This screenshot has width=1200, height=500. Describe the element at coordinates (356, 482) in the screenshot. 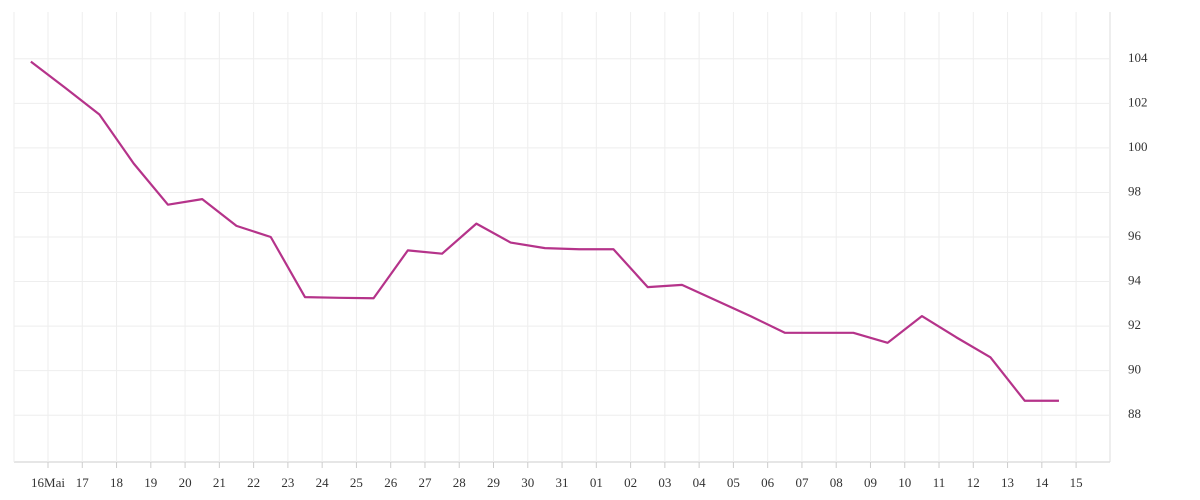

I see `x-tick-label: 25` at that location.